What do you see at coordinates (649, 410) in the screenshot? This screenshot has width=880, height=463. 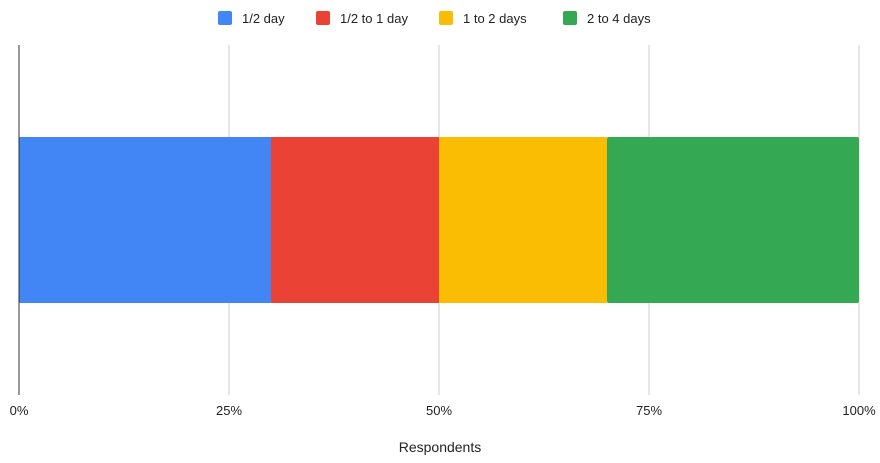 I see `x-tick-label: 75%` at bounding box center [649, 410].